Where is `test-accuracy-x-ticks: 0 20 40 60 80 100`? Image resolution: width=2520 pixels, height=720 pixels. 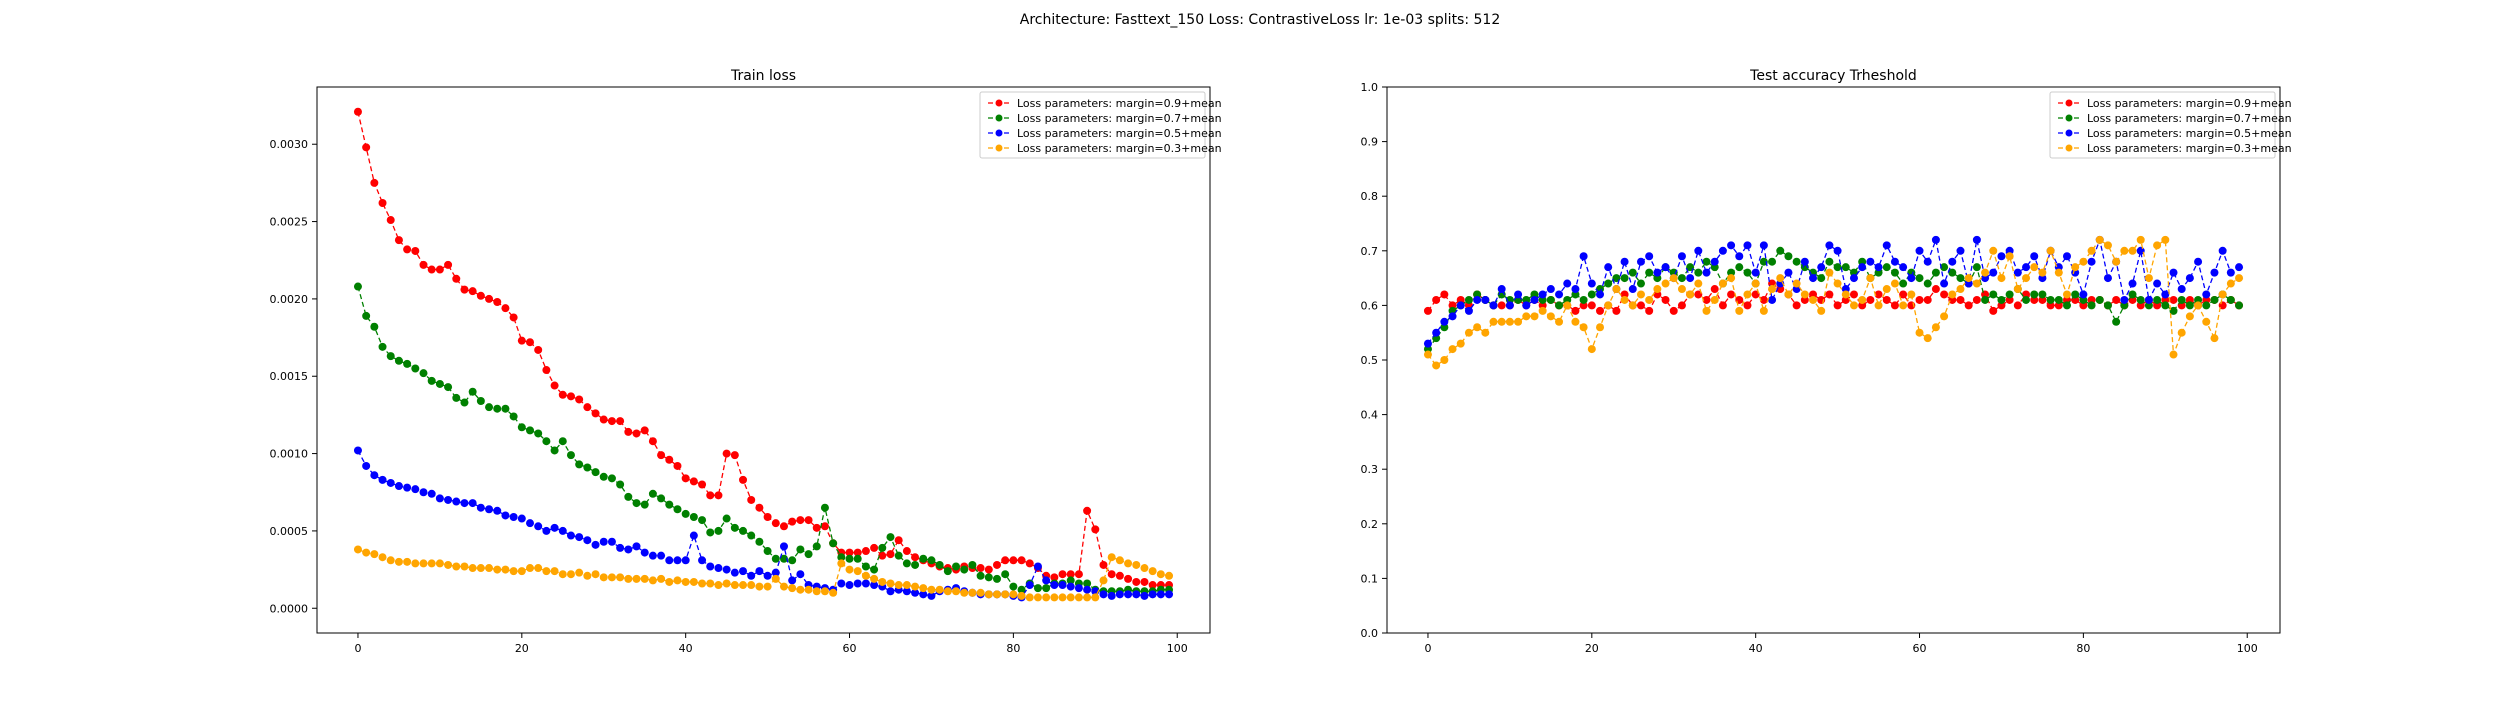
test-accuracy-x-ticks: 0 20 40 60 80 100 is located at coordinates (1841, 644).